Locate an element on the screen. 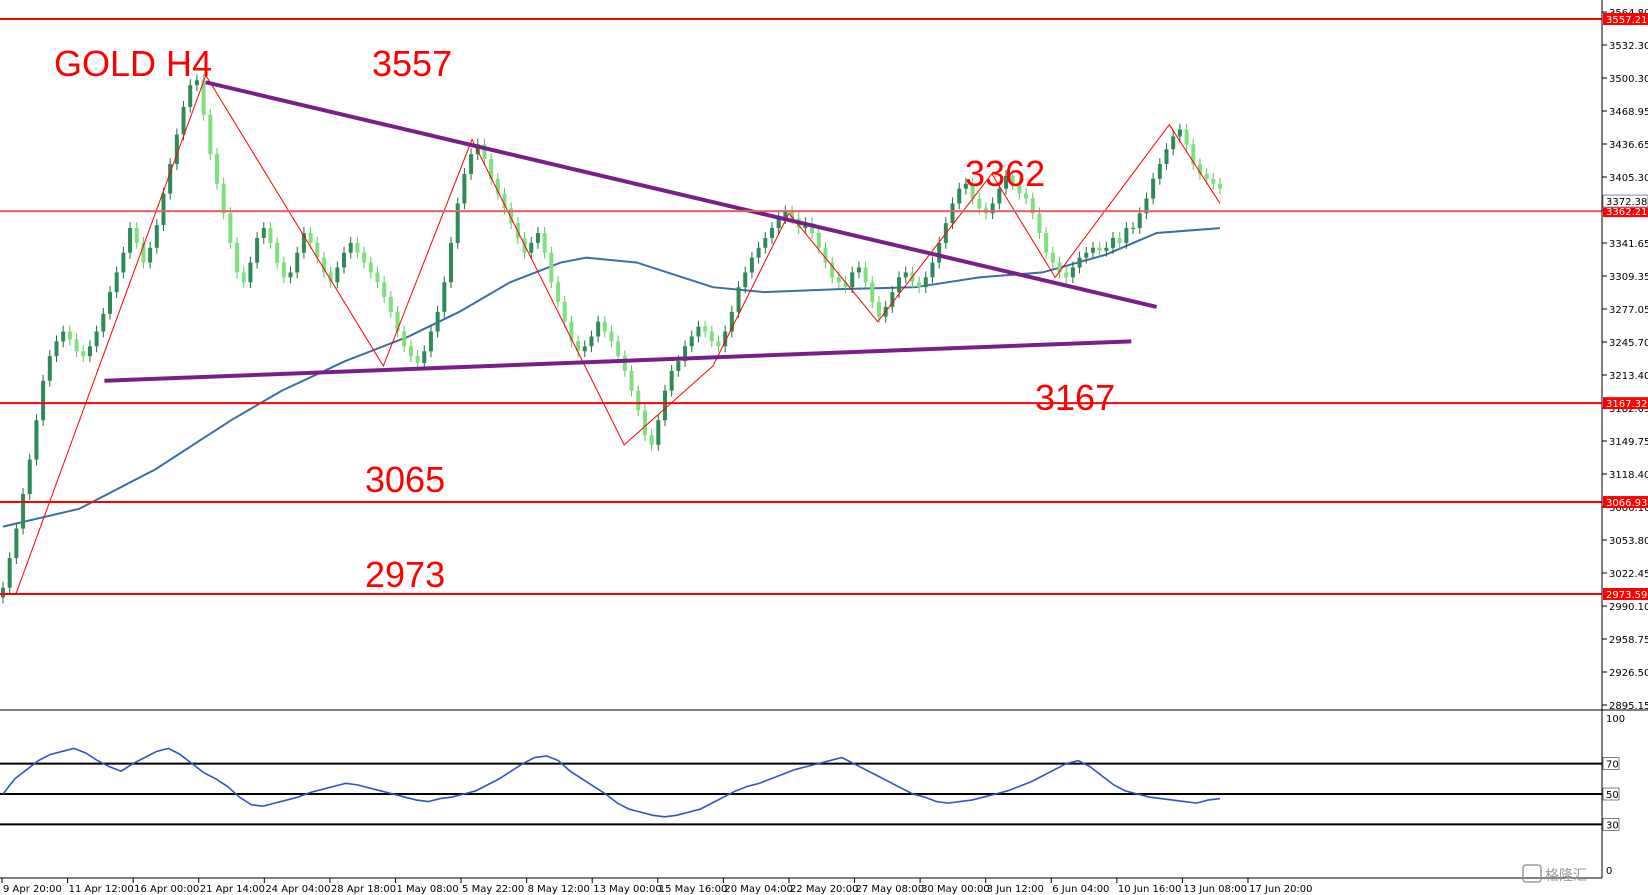  price-tick-label: 3022.45 is located at coordinates (1628, 574).